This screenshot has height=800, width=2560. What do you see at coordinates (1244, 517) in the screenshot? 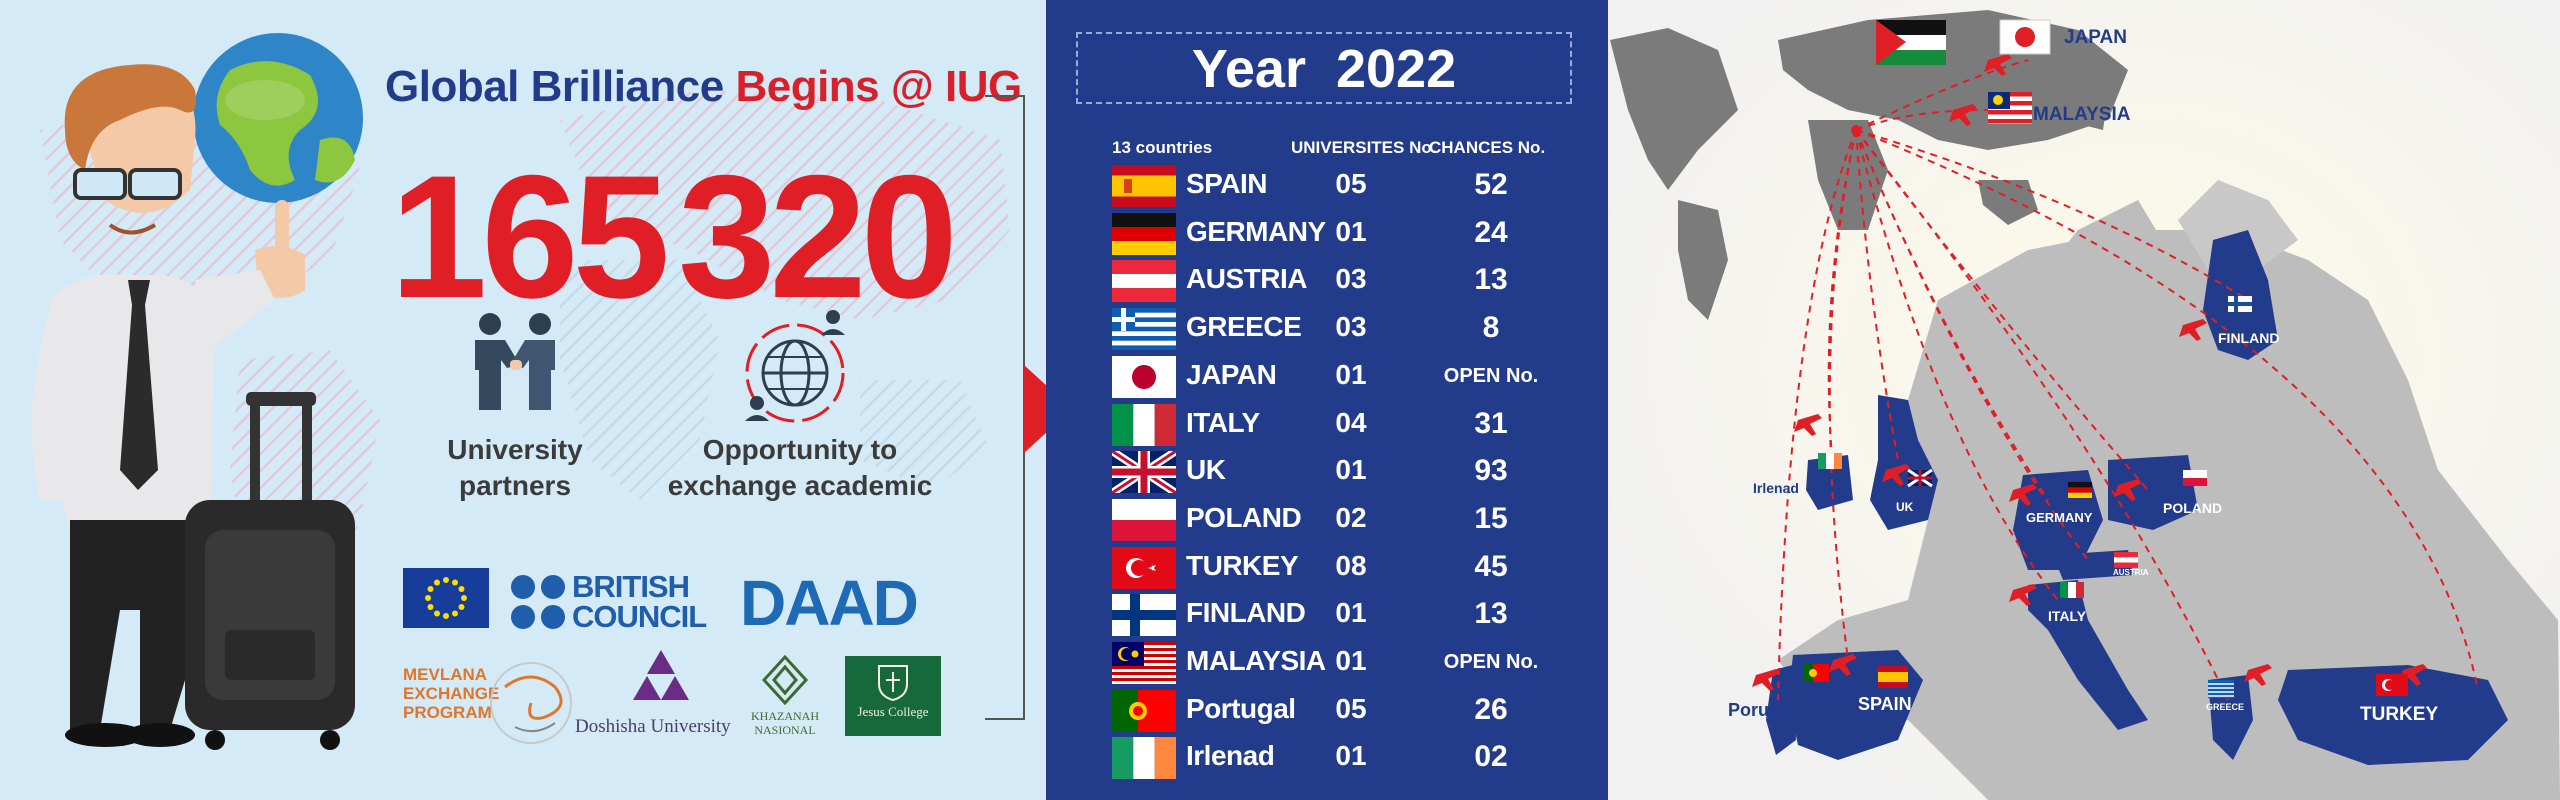
I see `country-name: POLAND` at bounding box center [1244, 517].